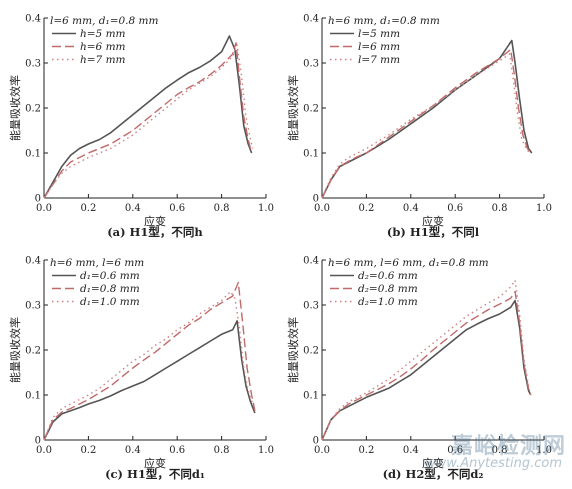  What do you see at coordinates (379, 60) in the screenshot?
I see `legend-entry: l=7 mm` at bounding box center [379, 60].